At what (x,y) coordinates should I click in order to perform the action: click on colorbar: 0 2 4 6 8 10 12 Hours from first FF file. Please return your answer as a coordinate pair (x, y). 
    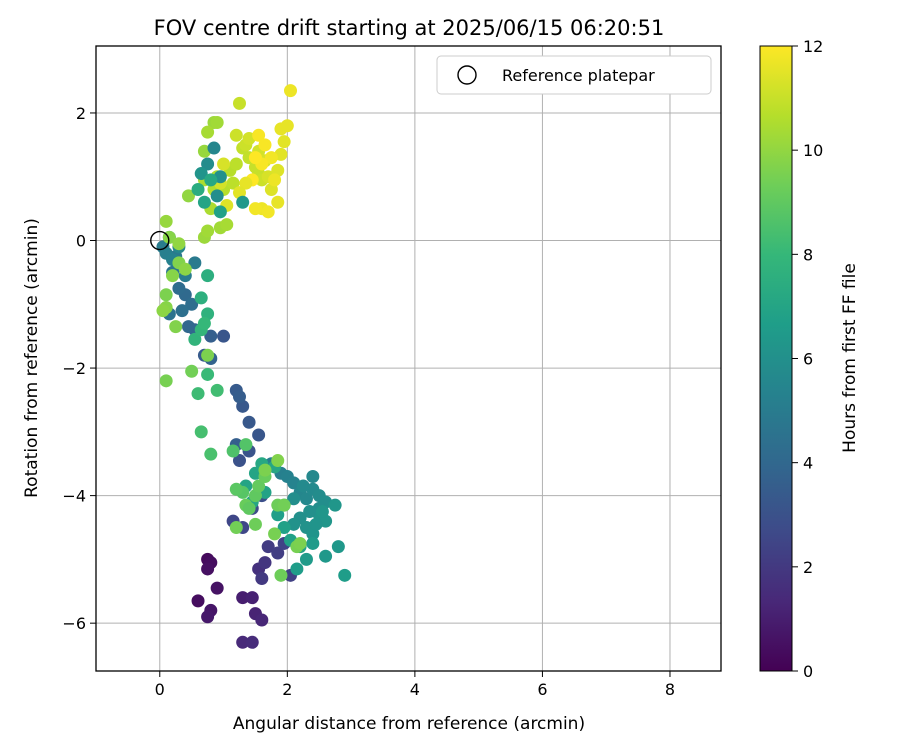
    Looking at the image, I should click on (809, 359).